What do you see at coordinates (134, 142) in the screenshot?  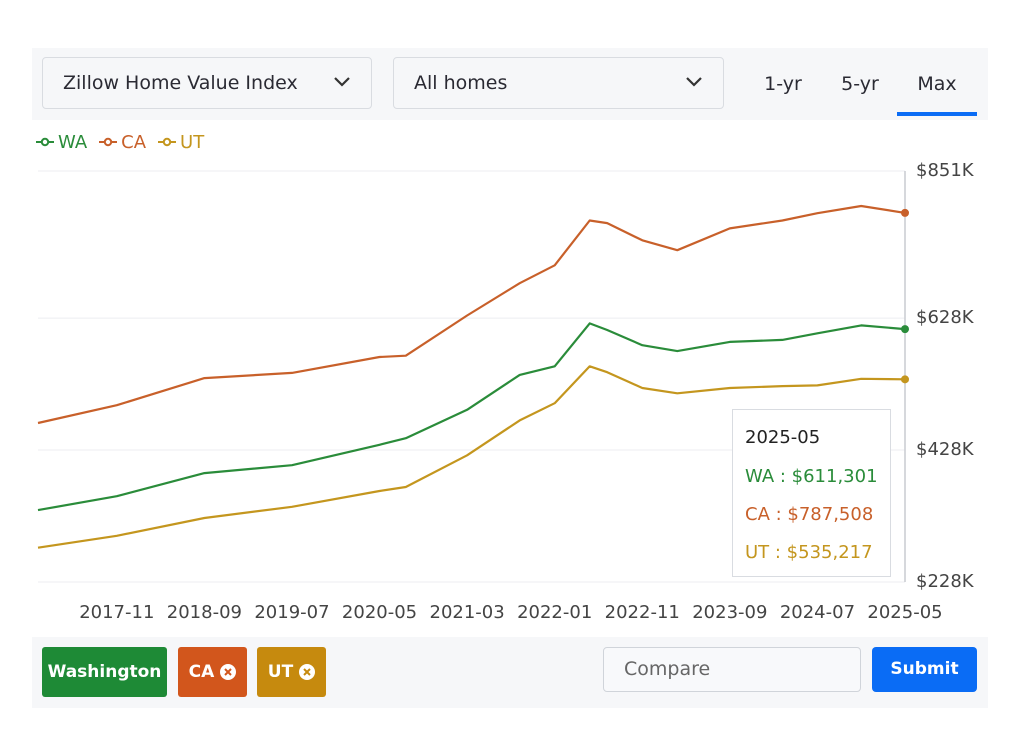 I see `legend-label: CA` at bounding box center [134, 142].